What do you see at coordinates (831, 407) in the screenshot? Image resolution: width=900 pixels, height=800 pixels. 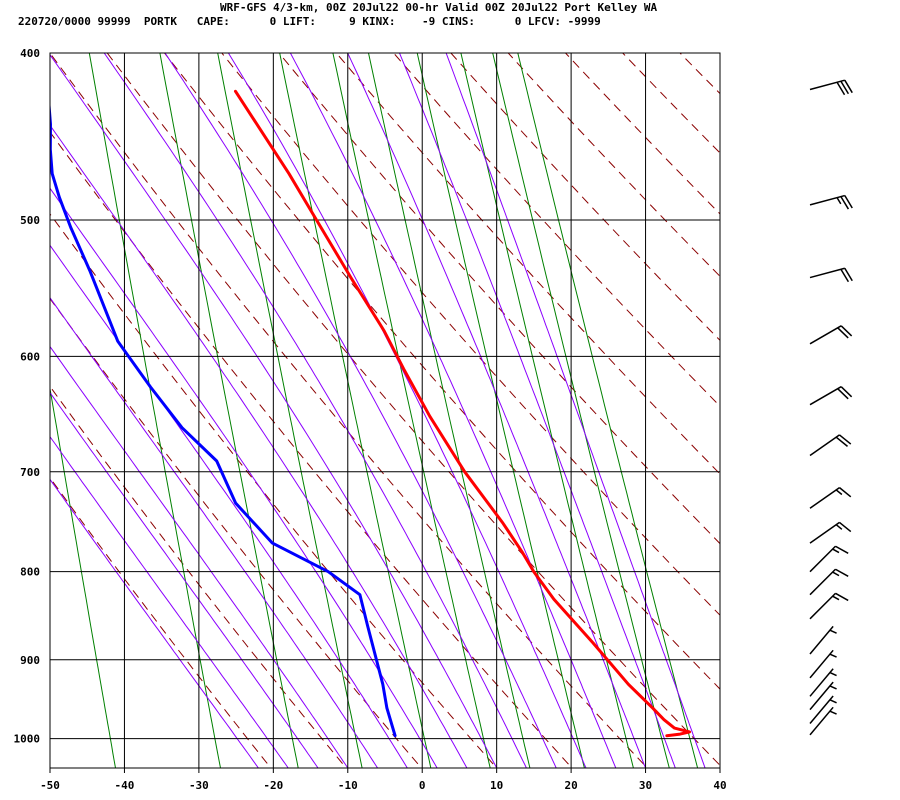 I see `wind-barbs` at bounding box center [831, 407].